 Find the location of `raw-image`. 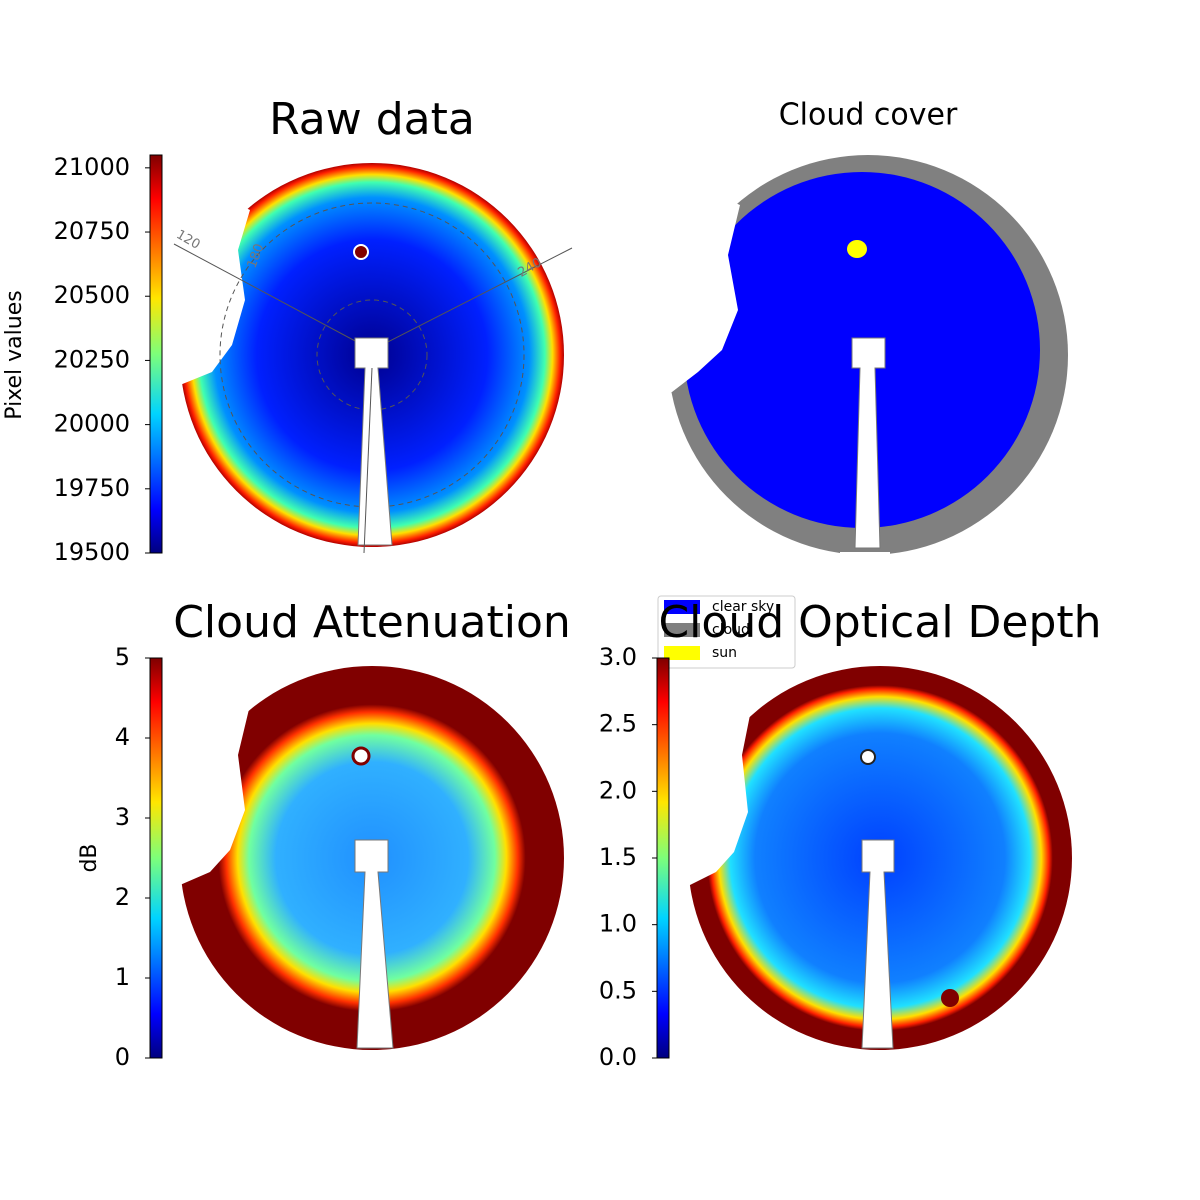

raw-image is located at coordinates (366, 361).